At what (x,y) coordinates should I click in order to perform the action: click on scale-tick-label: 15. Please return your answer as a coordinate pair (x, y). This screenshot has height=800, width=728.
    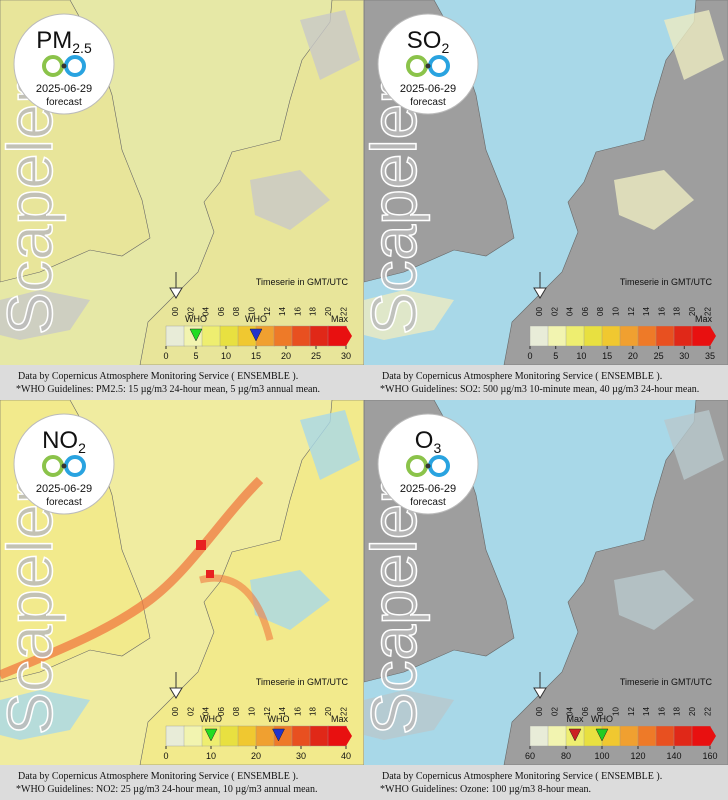
    Looking at the image, I should click on (256, 356).